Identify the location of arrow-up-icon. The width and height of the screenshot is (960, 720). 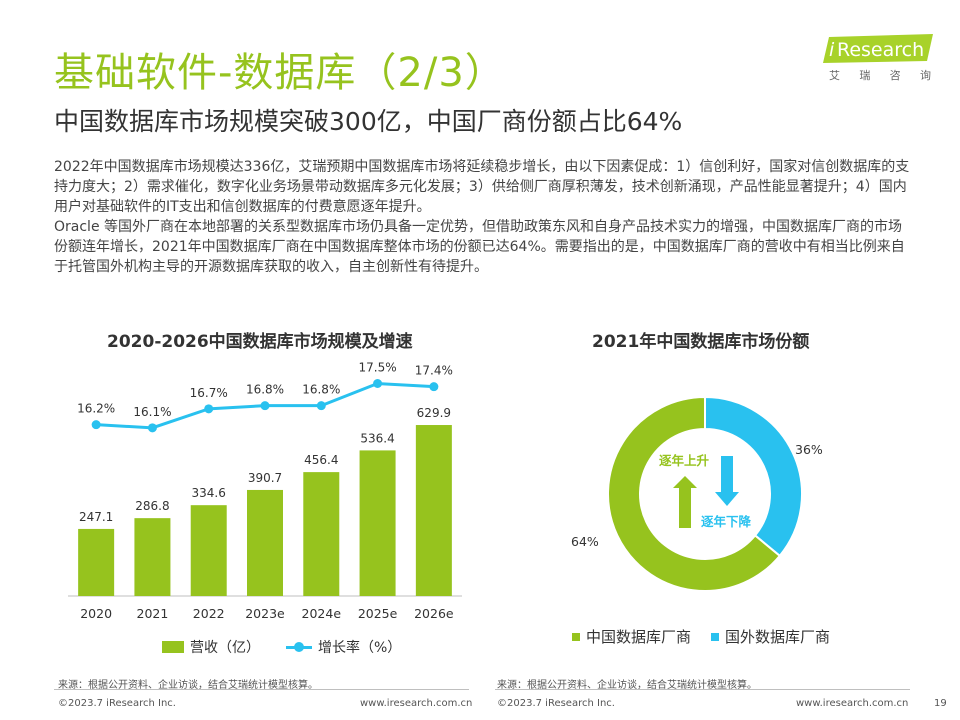
(685, 502).